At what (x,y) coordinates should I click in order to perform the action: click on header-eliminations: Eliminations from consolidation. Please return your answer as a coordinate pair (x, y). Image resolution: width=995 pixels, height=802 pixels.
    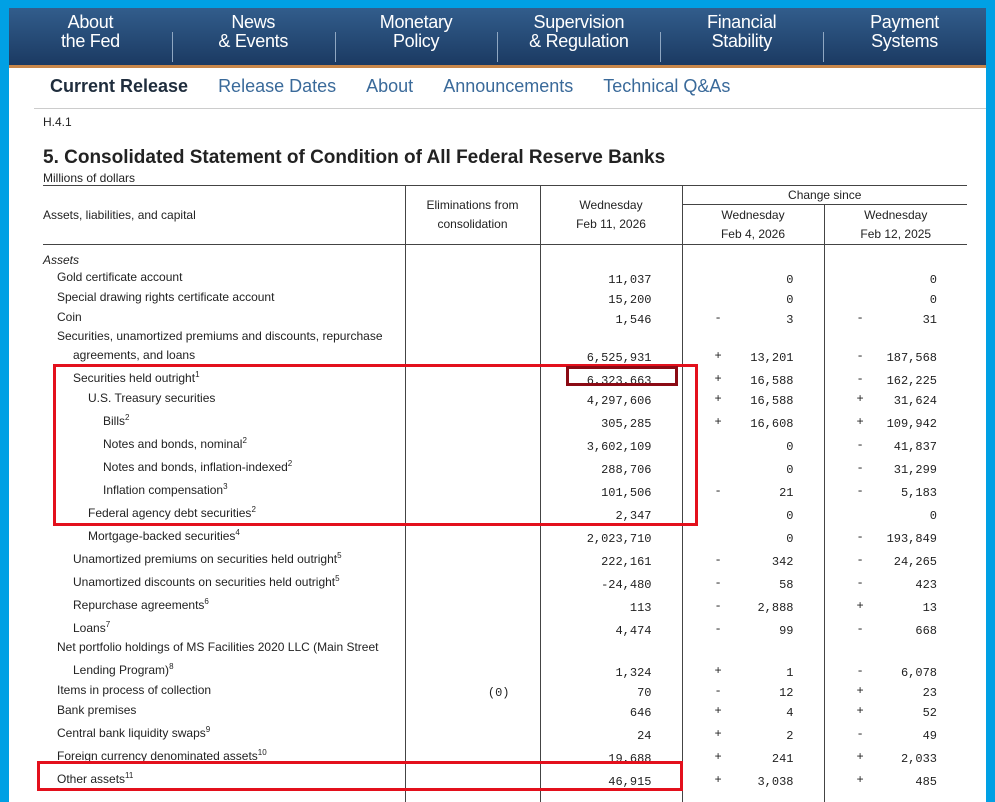
    Looking at the image, I should click on (472, 215).